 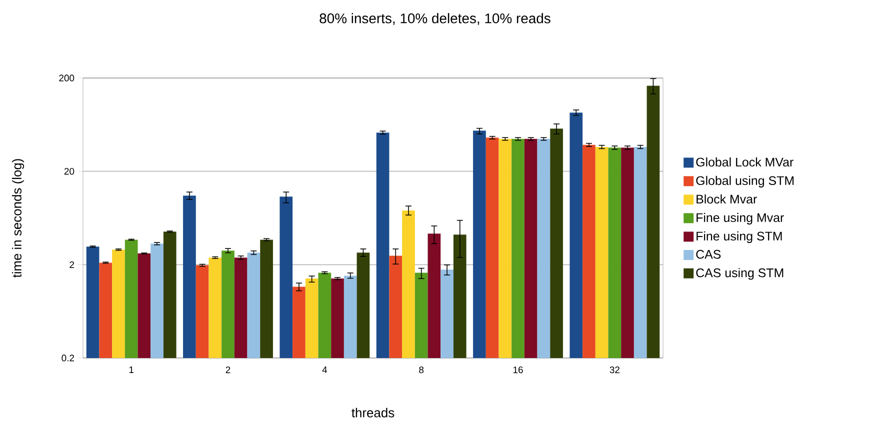 I want to click on x-tick-label: 4, so click(x=325, y=369).